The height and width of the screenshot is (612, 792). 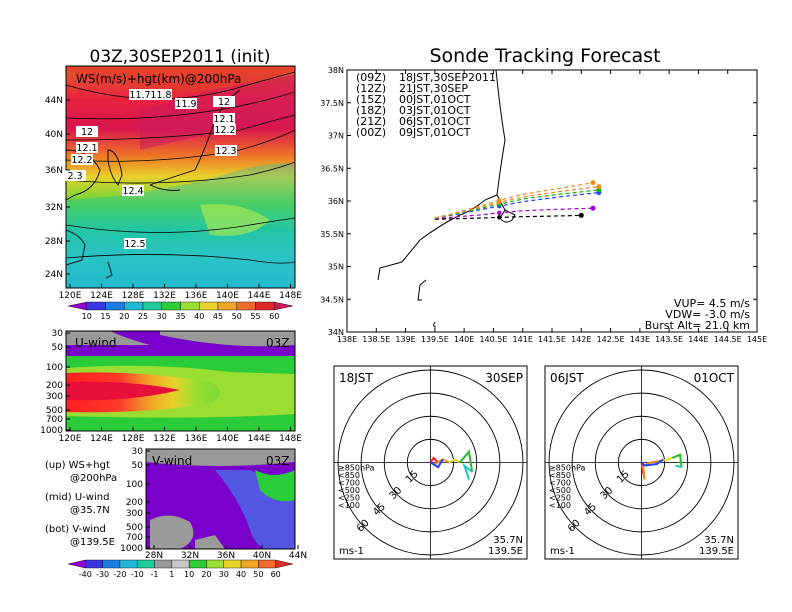 What do you see at coordinates (728, 339) in the screenshot?
I see `x-tick-label: 144.5E` at bounding box center [728, 339].